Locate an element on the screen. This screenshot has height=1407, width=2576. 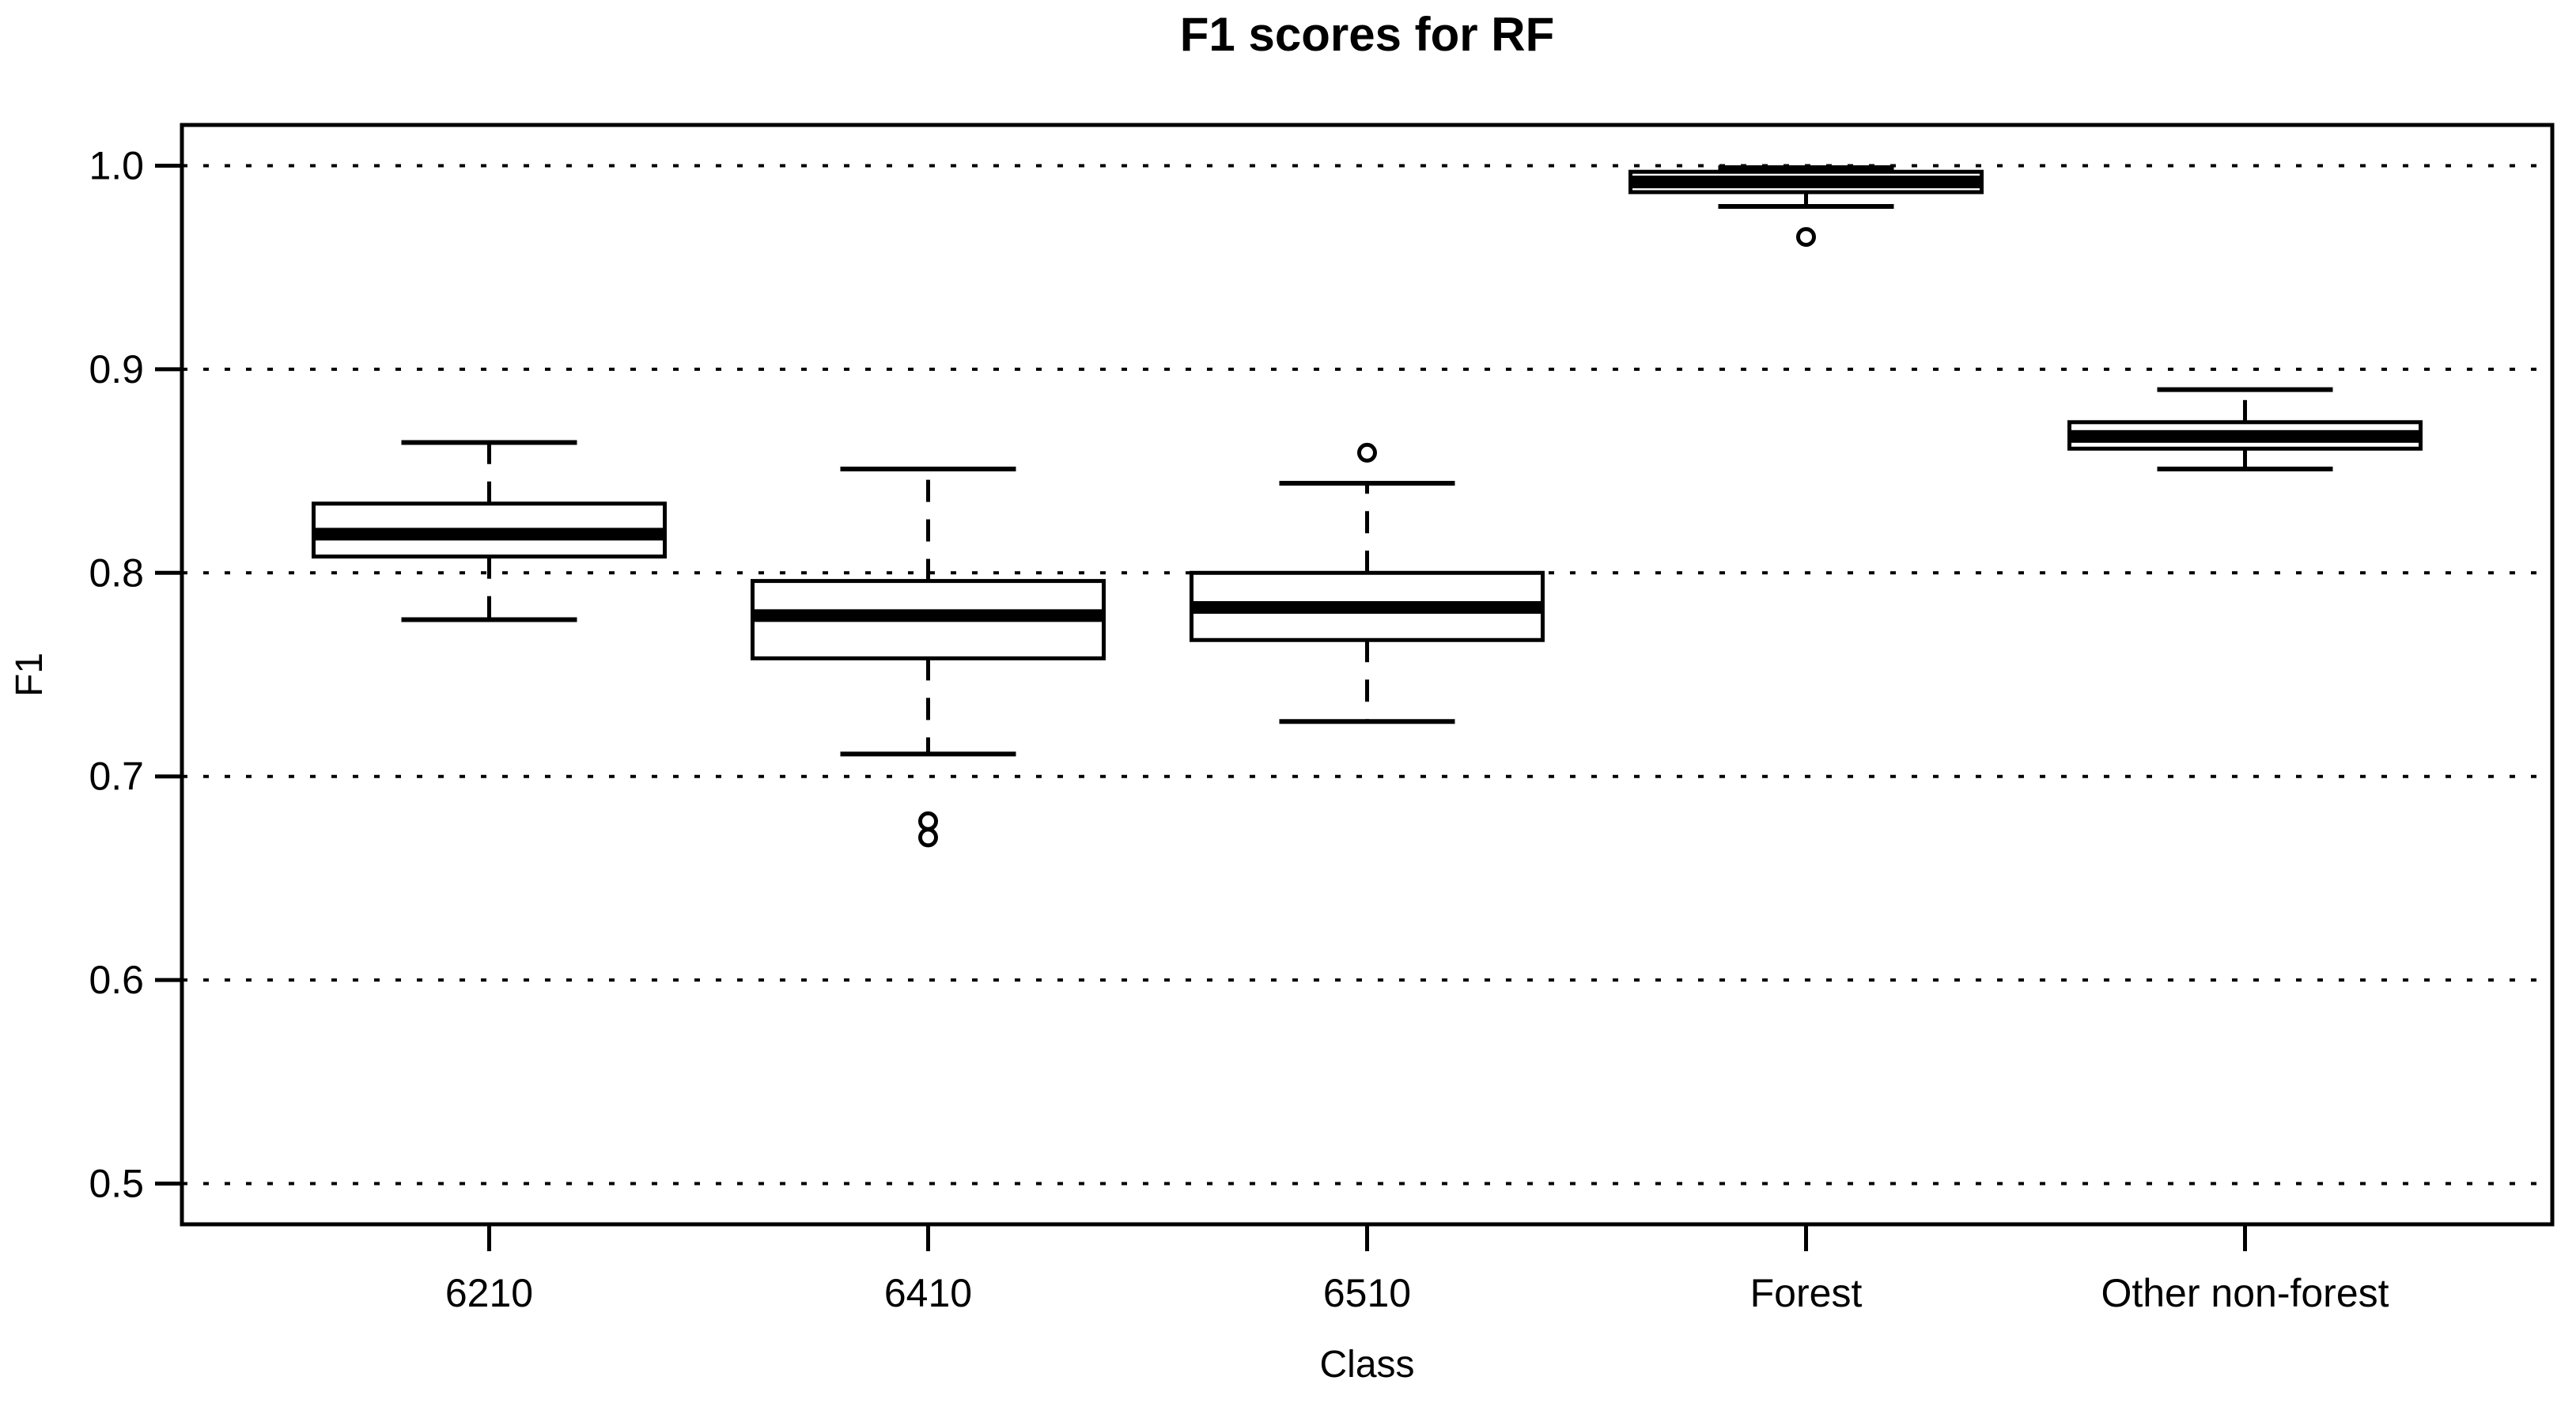
median-forest is located at coordinates (1806, 182).